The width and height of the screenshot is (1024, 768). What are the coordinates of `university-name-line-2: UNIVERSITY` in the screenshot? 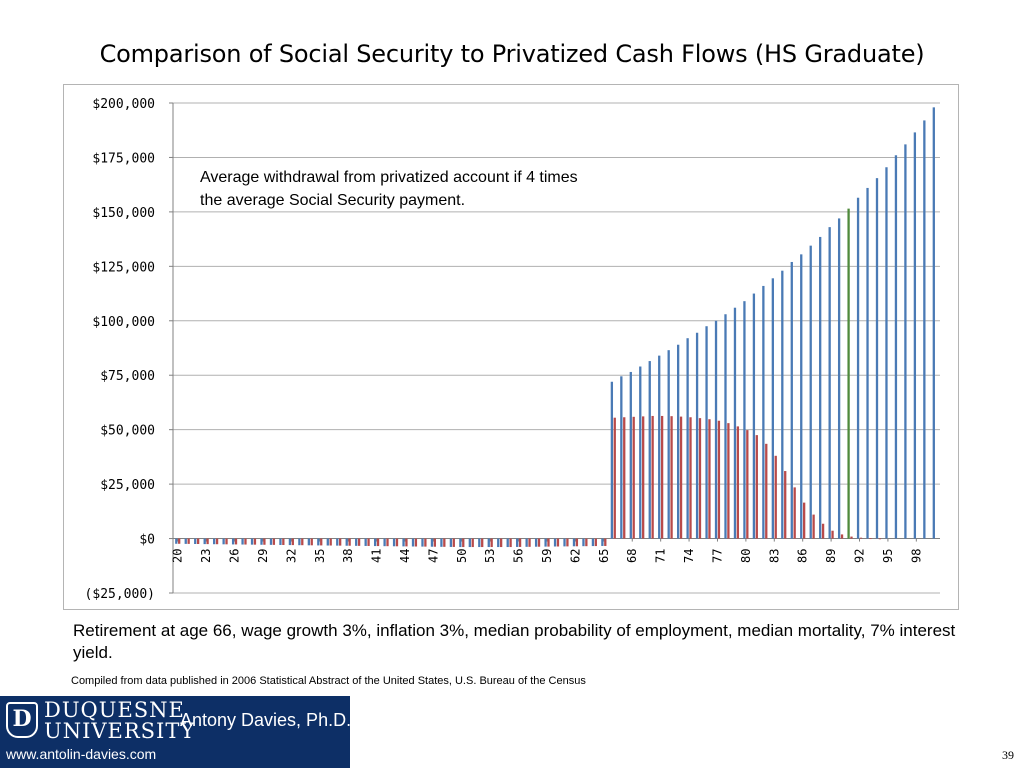 It's located at (120, 731).